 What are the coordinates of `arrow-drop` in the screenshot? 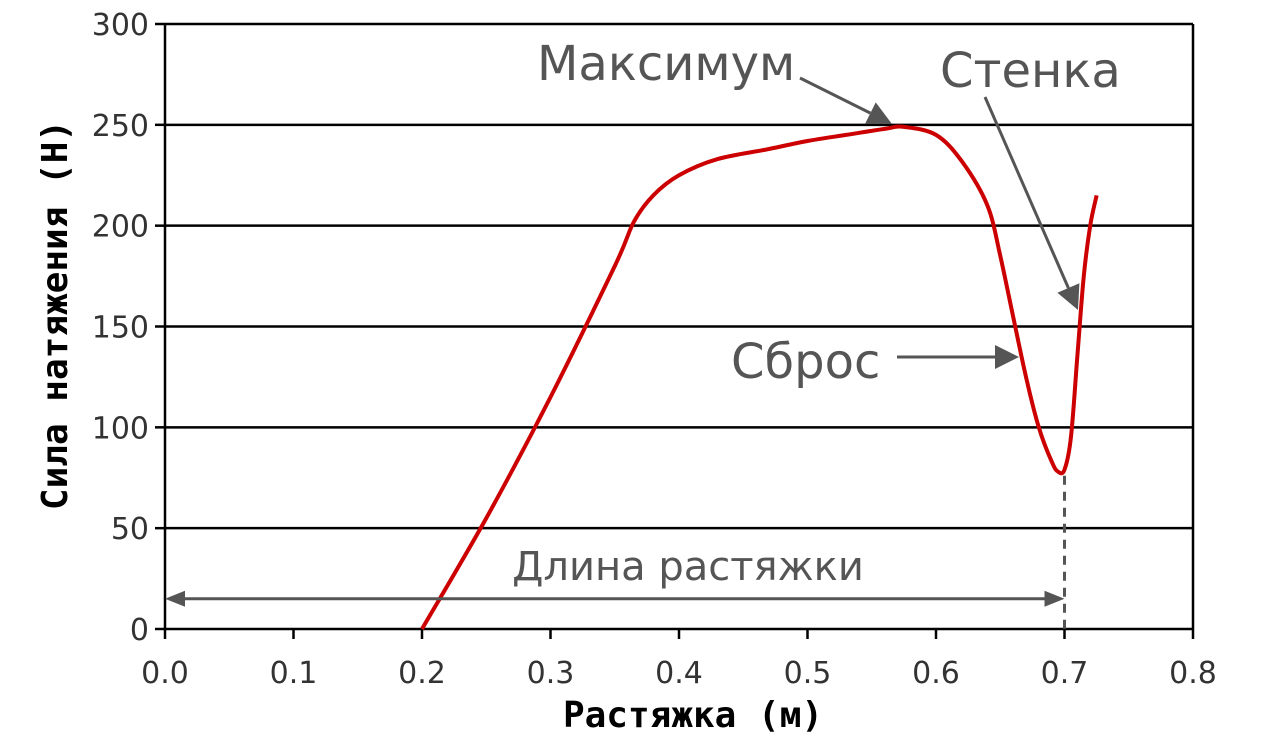 It's located at (958, 357).